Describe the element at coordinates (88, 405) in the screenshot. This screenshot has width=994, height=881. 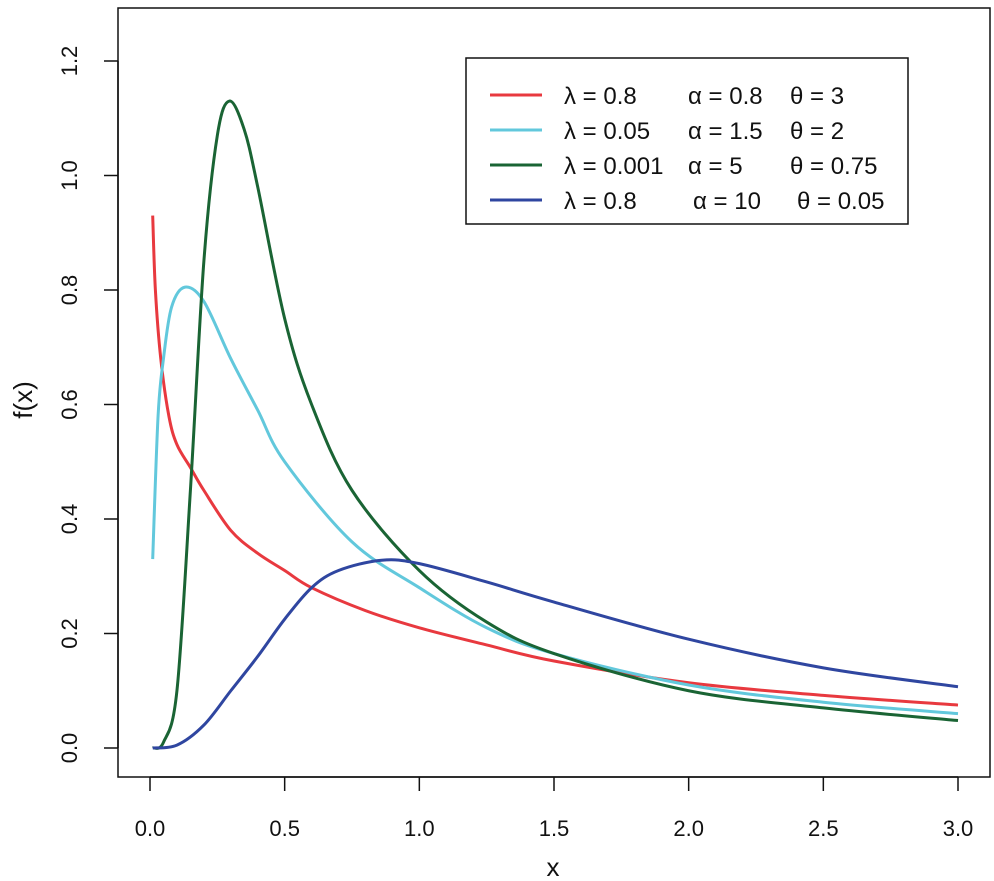
I see `y-axis: 0.0 0.2 0.4 0.6 0.8 1.0 1.2` at that location.